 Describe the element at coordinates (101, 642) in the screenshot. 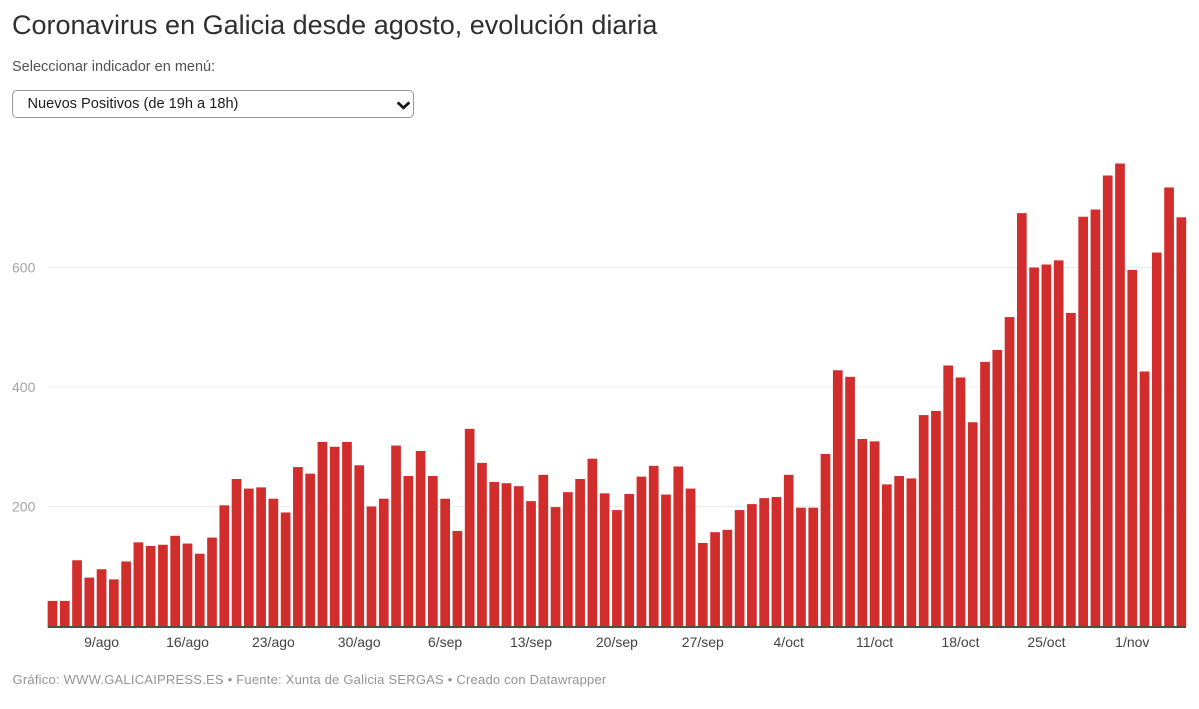

I see `svg-text: 9/ago` at that location.